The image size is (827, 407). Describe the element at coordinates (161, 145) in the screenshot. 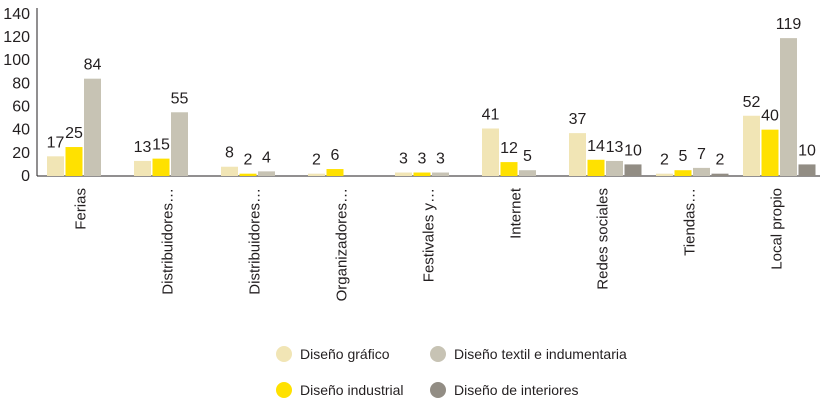

I see `data-label: 15` at that location.